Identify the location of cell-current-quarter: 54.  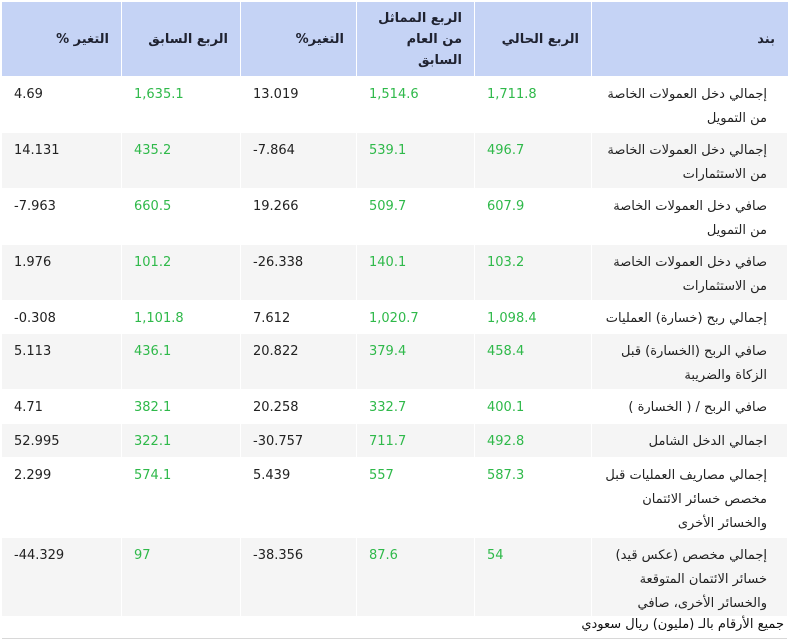
(533, 577).